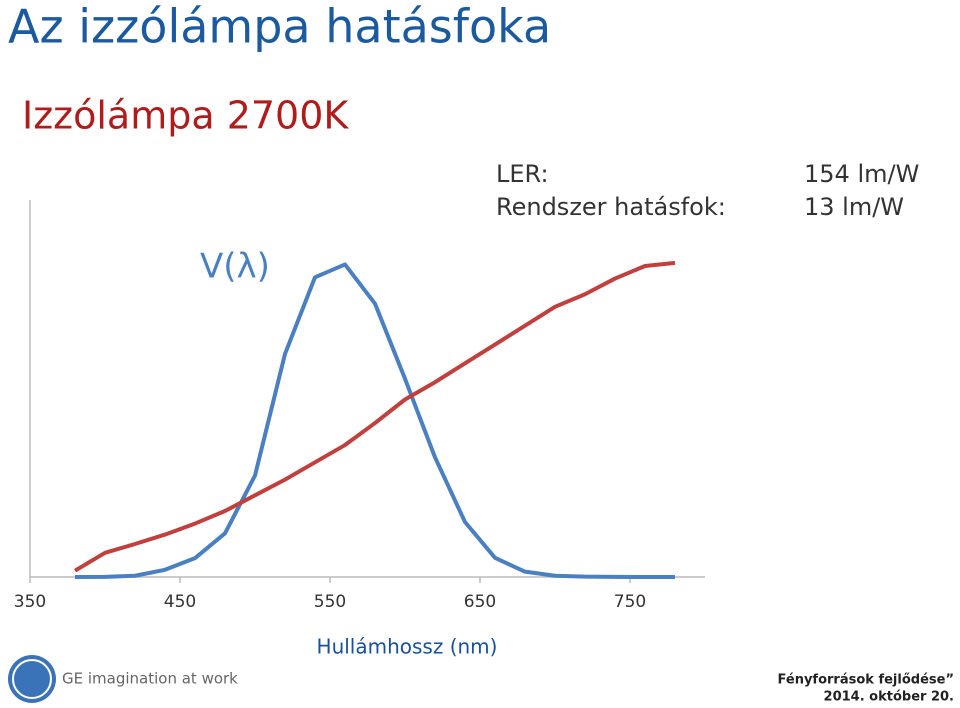  Describe the element at coordinates (150, 679) in the screenshot. I see `brand: GE imagination at work` at that location.